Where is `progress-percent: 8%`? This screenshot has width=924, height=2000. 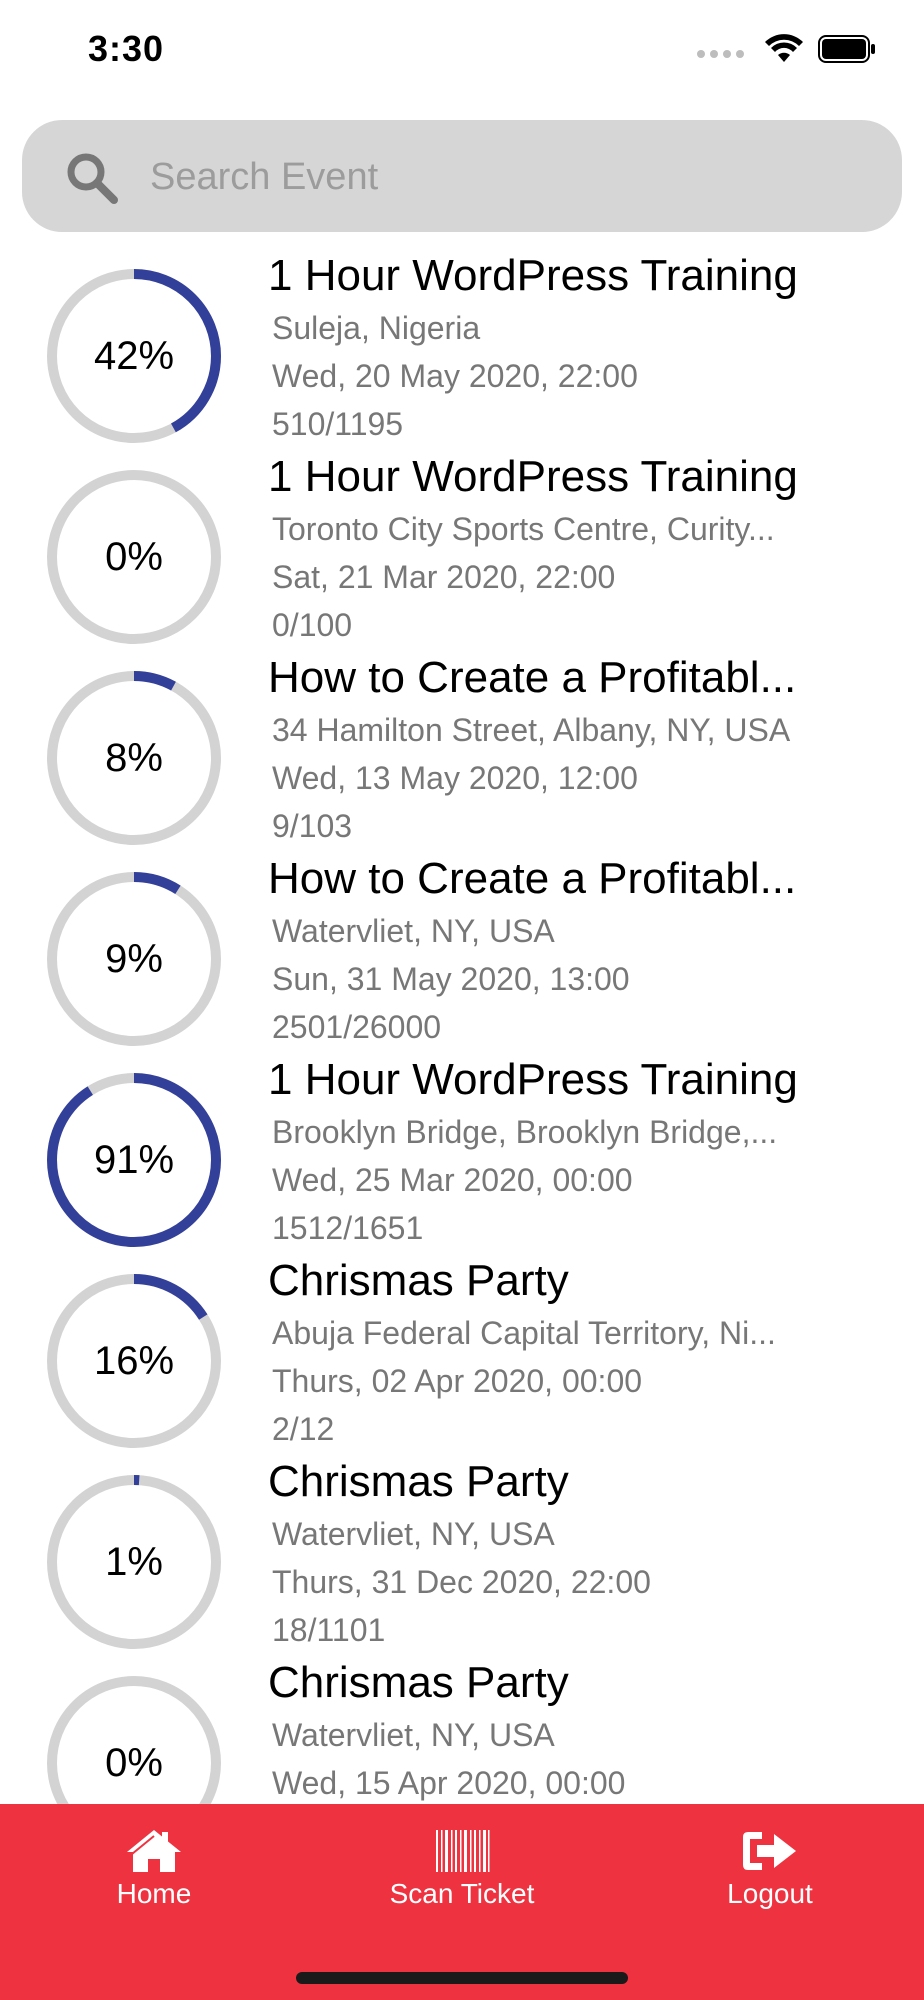 progress-percent: 8% is located at coordinates (134, 757).